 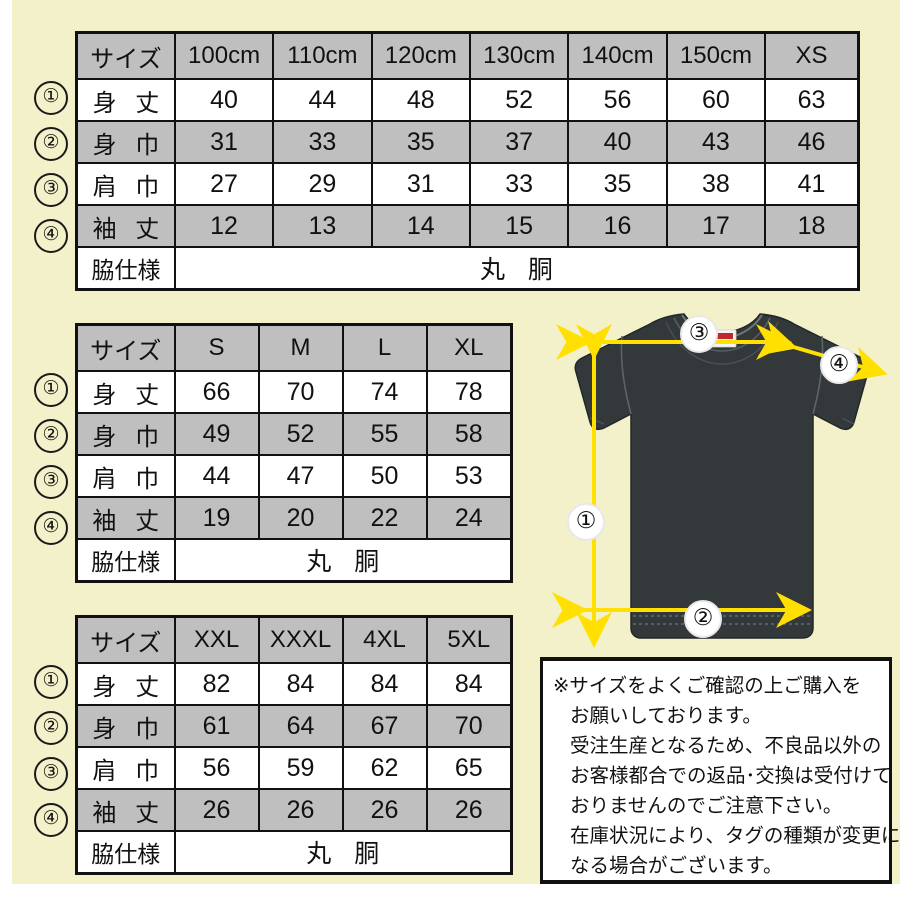 What do you see at coordinates (716, 226) in the screenshot?
I see `cell: 17` at bounding box center [716, 226].